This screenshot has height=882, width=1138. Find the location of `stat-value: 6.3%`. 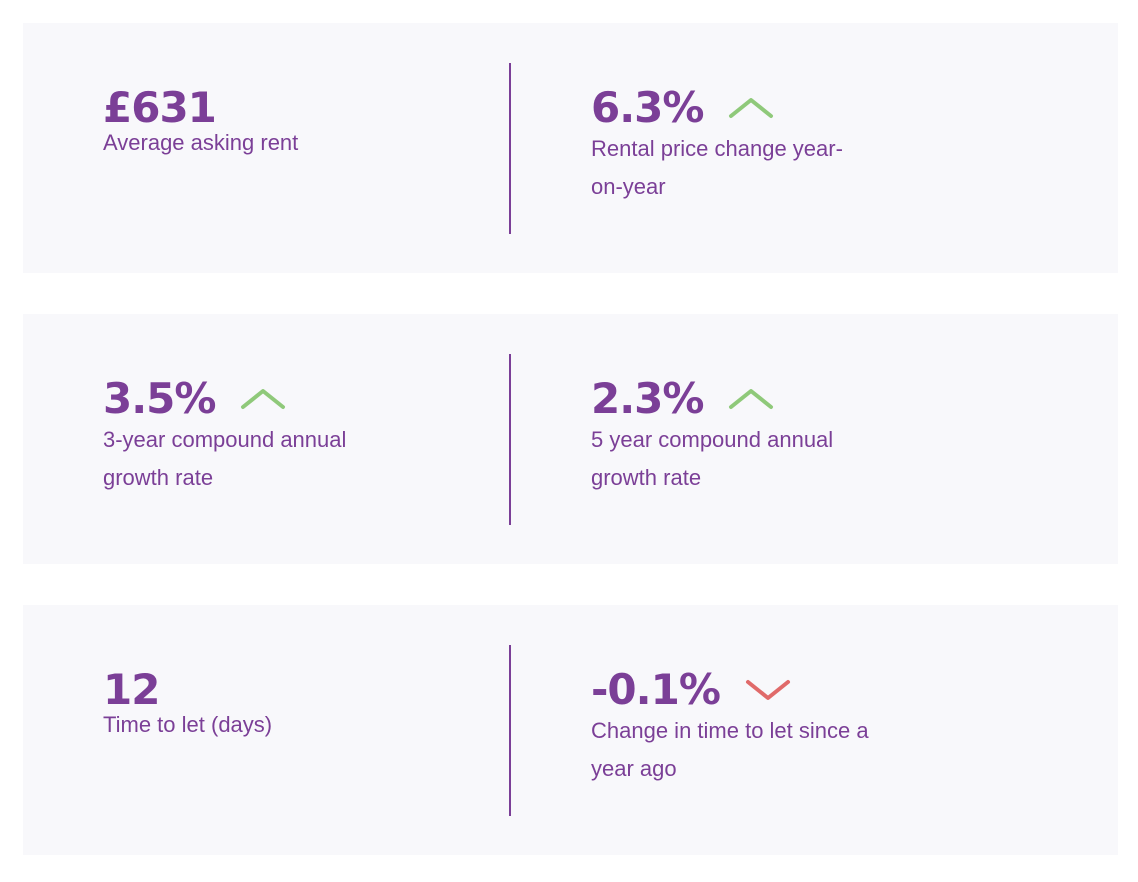

stat-value: 6.3% is located at coordinates (647, 107).